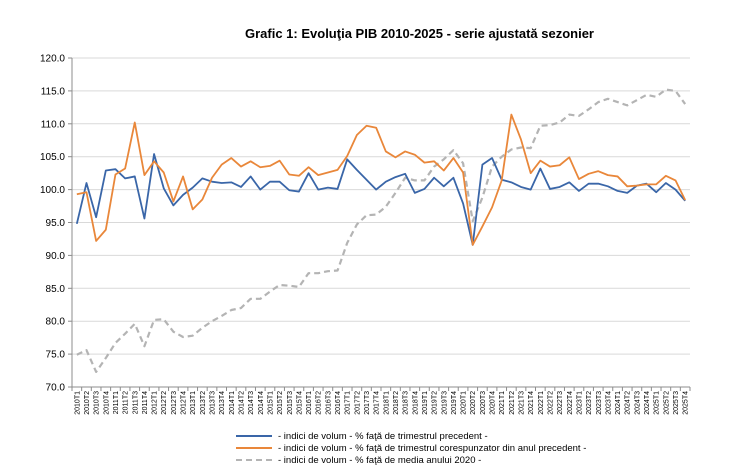  I want to click on x-tick-label: 2012T2, so click(164, 403).